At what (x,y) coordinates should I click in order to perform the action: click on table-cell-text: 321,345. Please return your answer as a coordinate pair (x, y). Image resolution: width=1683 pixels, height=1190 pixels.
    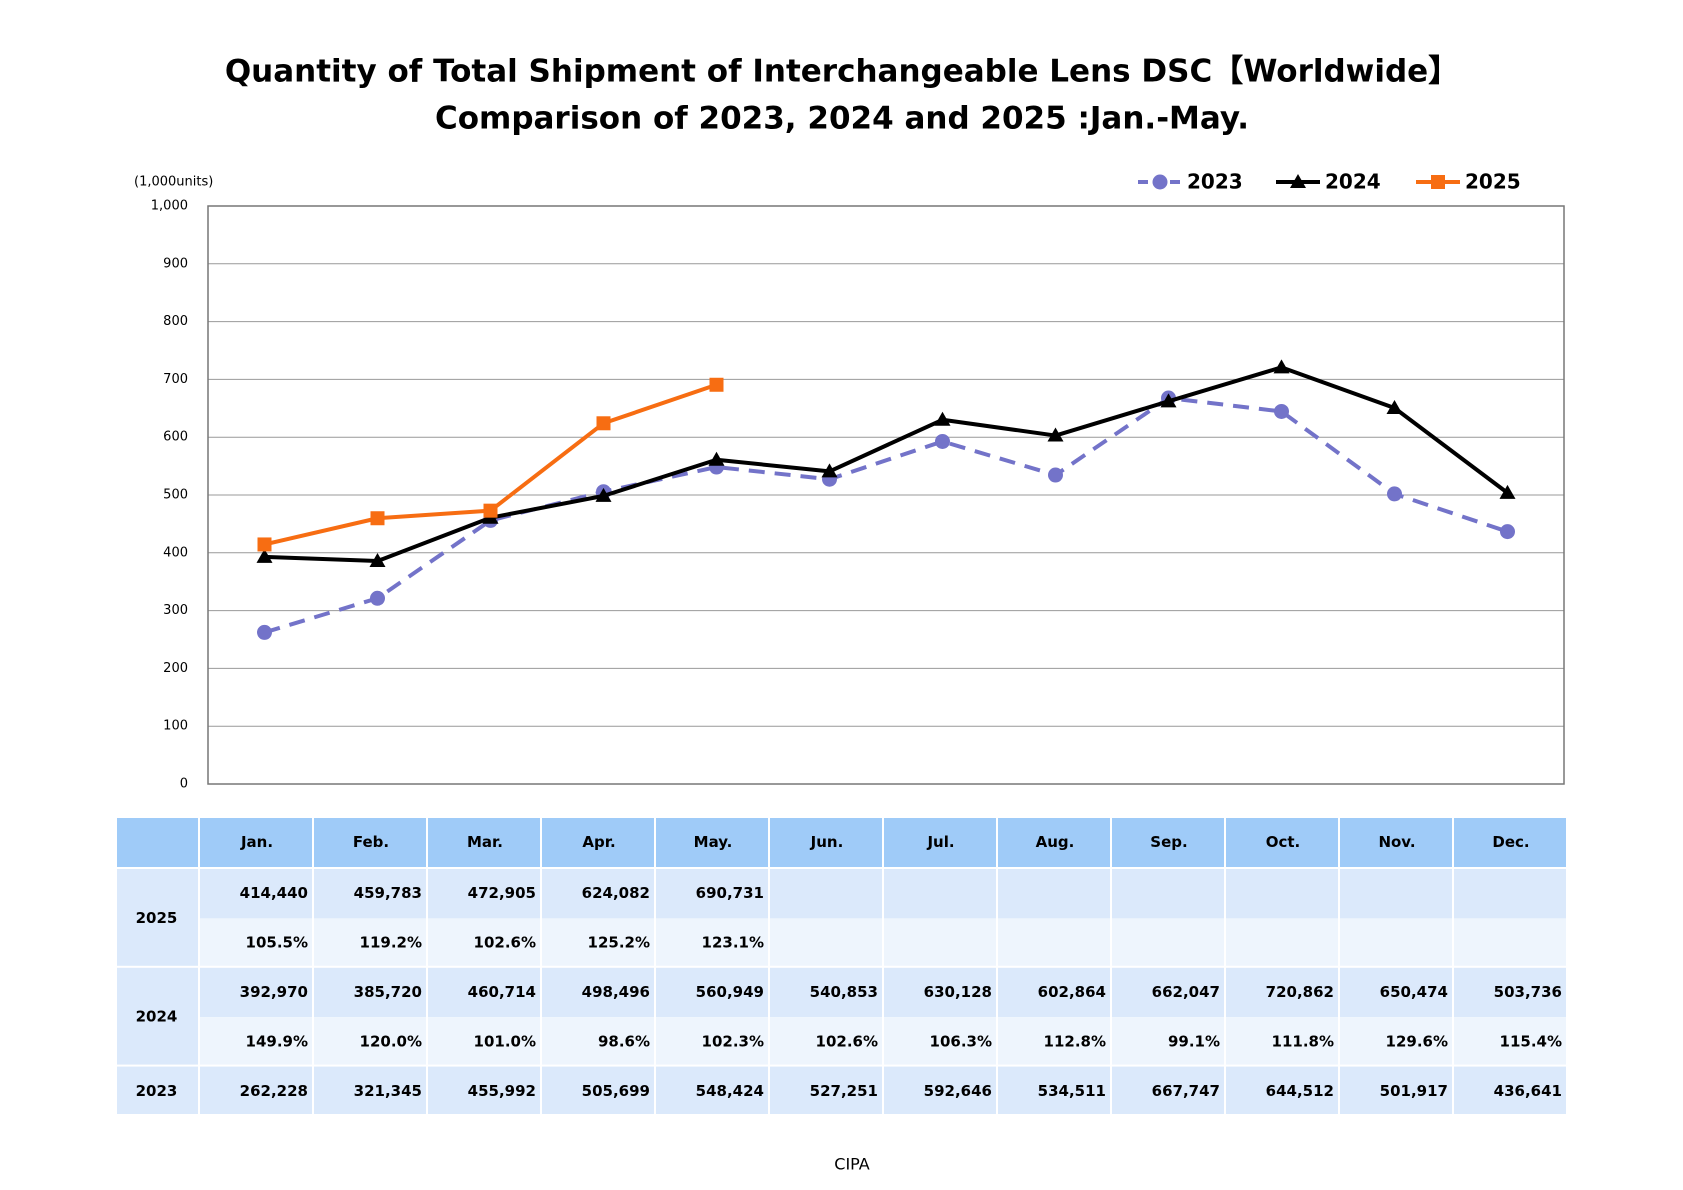
    Looking at the image, I should click on (388, 1091).